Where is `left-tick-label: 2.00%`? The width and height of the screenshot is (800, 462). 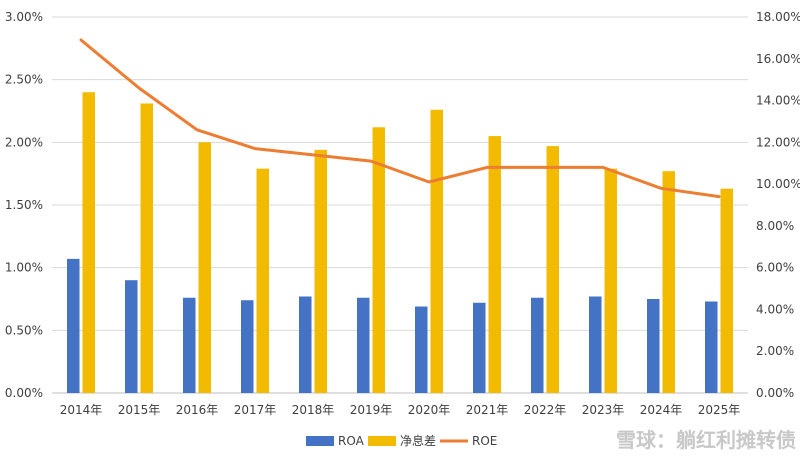
left-tick-label: 2.00% is located at coordinates (24, 142).